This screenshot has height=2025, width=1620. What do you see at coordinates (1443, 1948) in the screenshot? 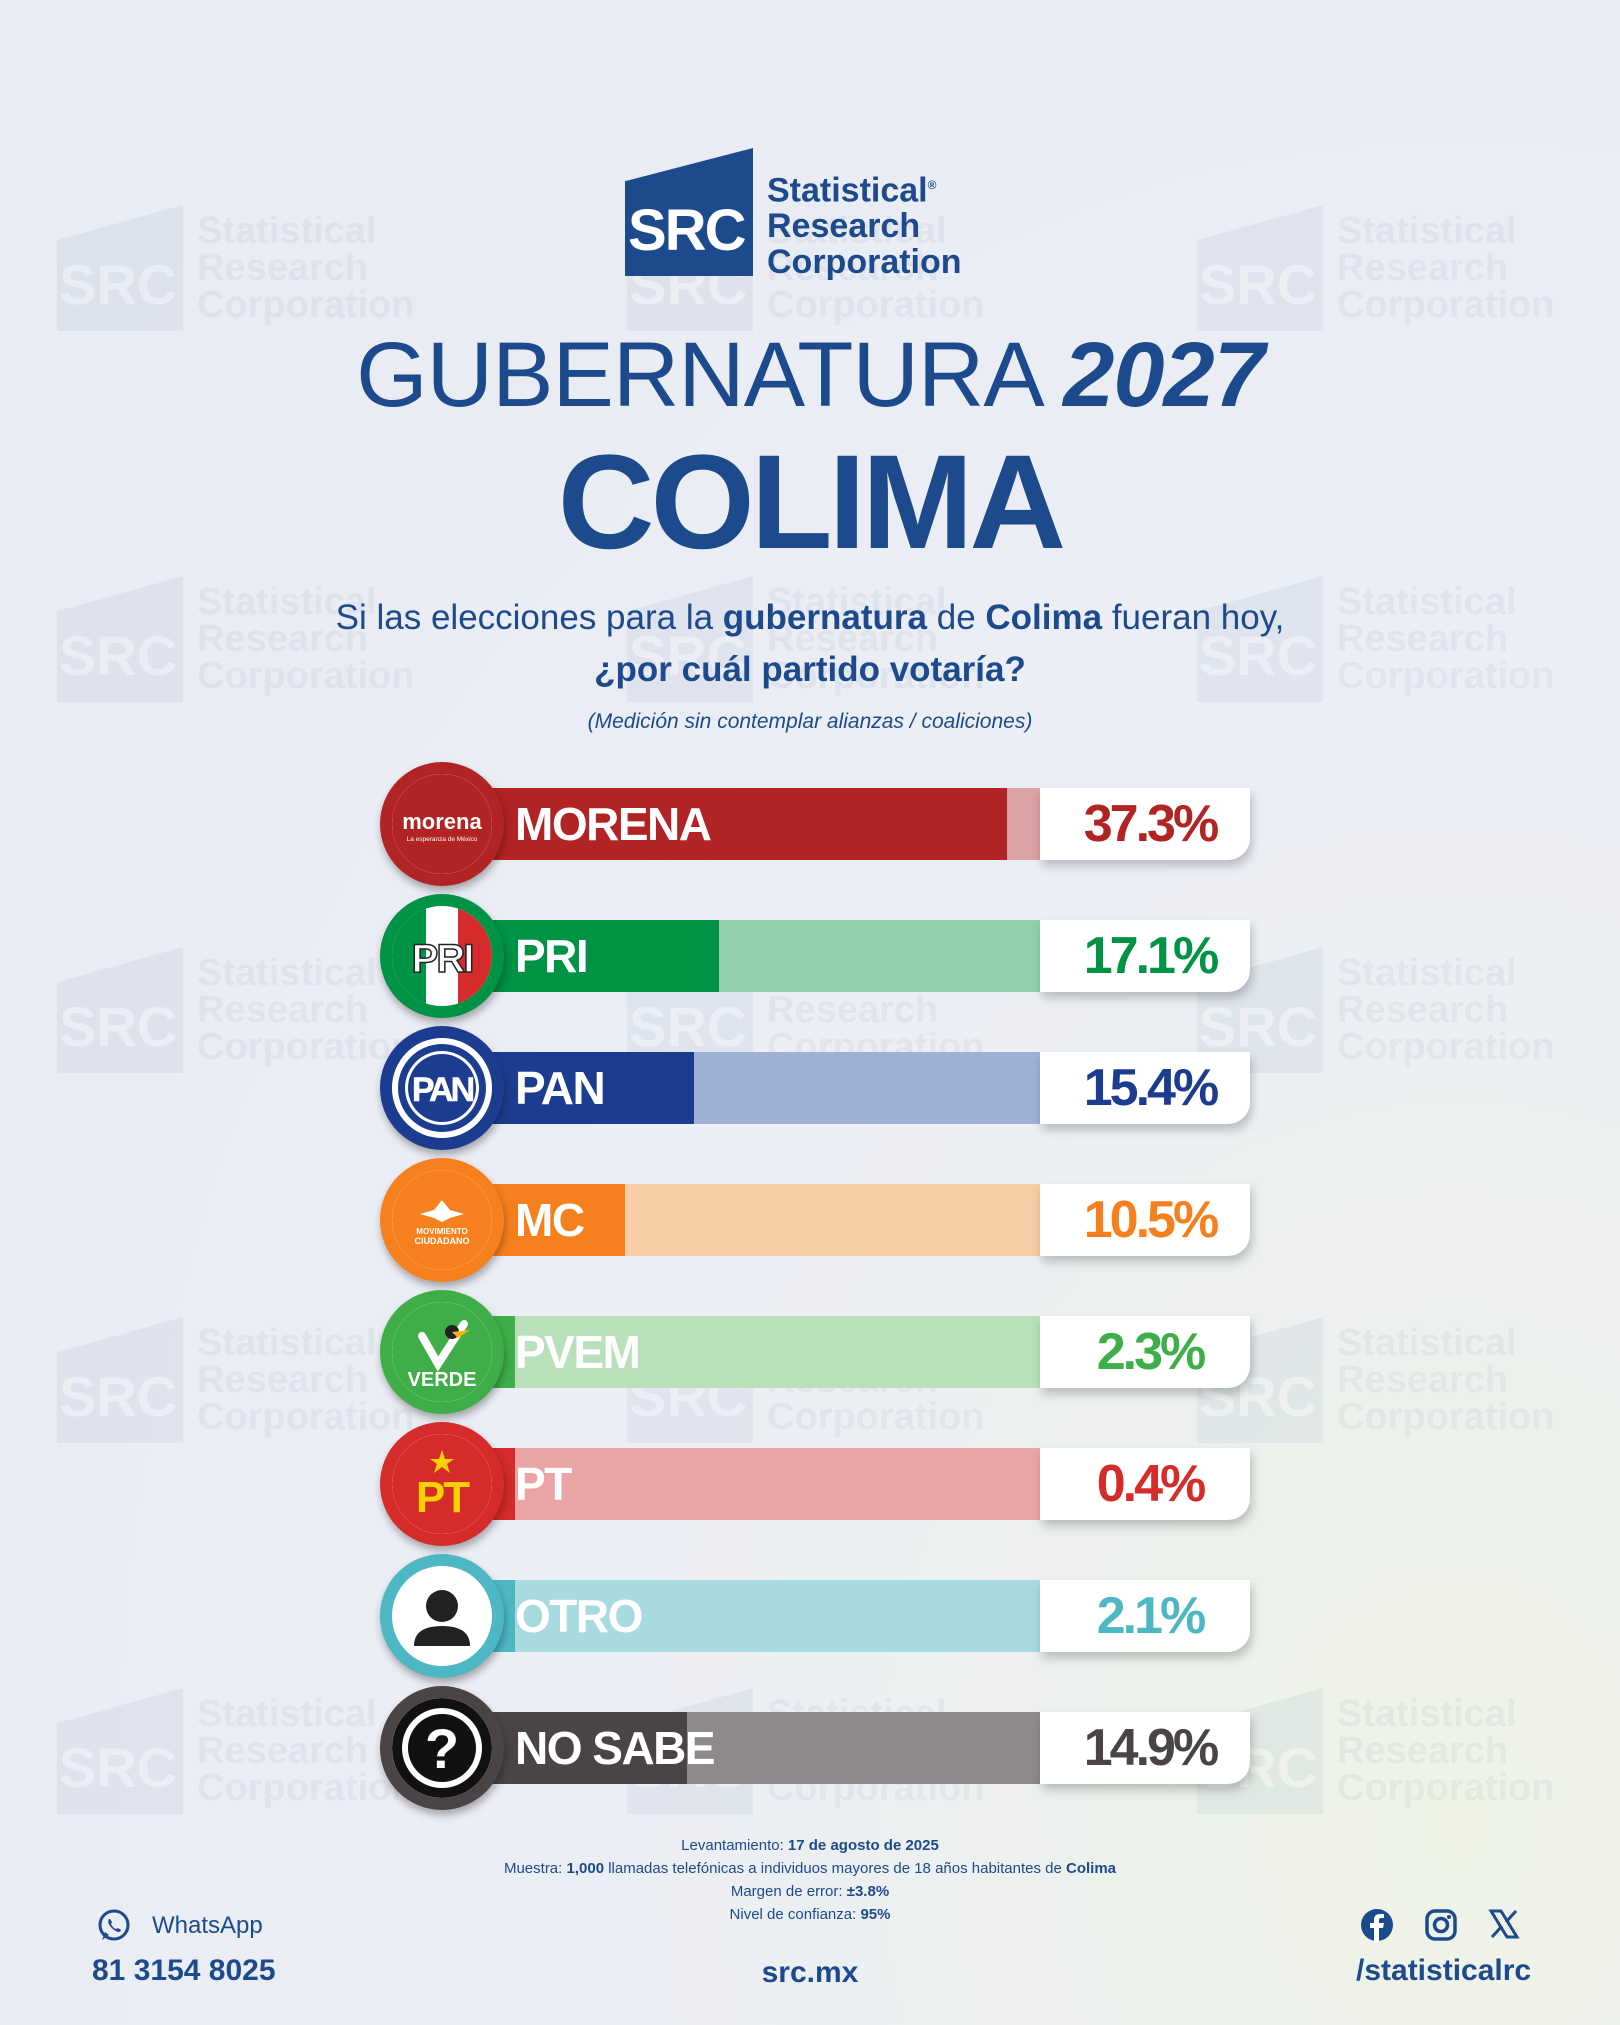
I see `social-links: /statisticalrc` at bounding box center [1443, 1948].